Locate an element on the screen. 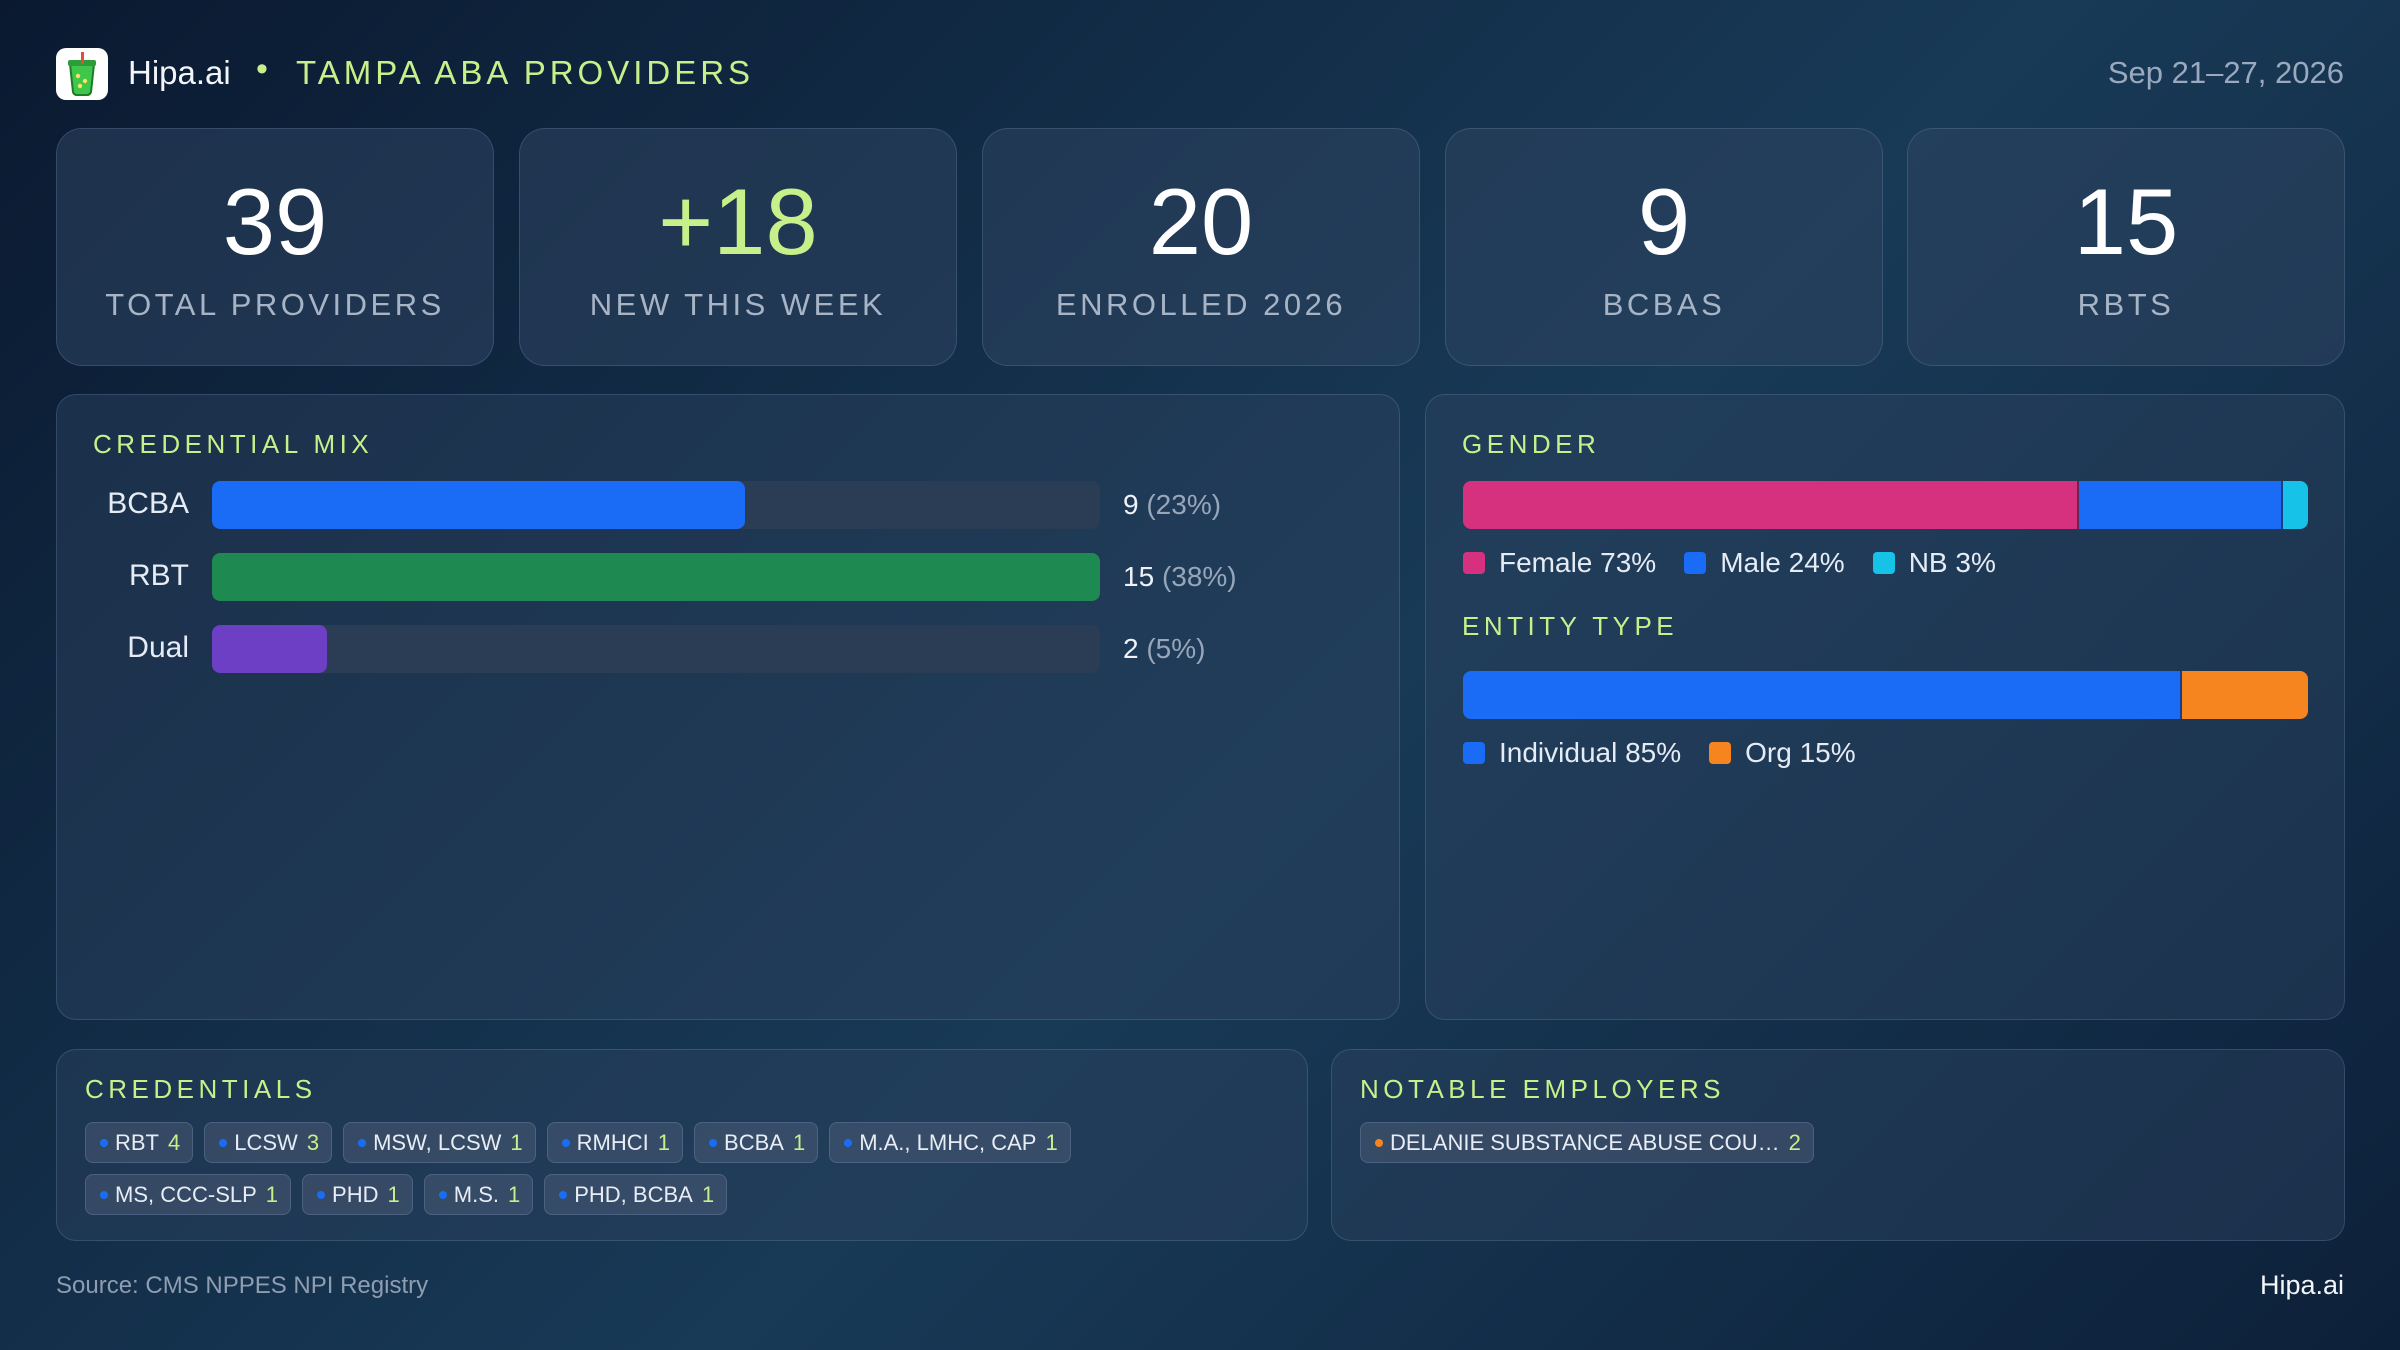  kpi-card-new-this-week: +18 NEW THIS WEEK is located at coordinates (738, 247).